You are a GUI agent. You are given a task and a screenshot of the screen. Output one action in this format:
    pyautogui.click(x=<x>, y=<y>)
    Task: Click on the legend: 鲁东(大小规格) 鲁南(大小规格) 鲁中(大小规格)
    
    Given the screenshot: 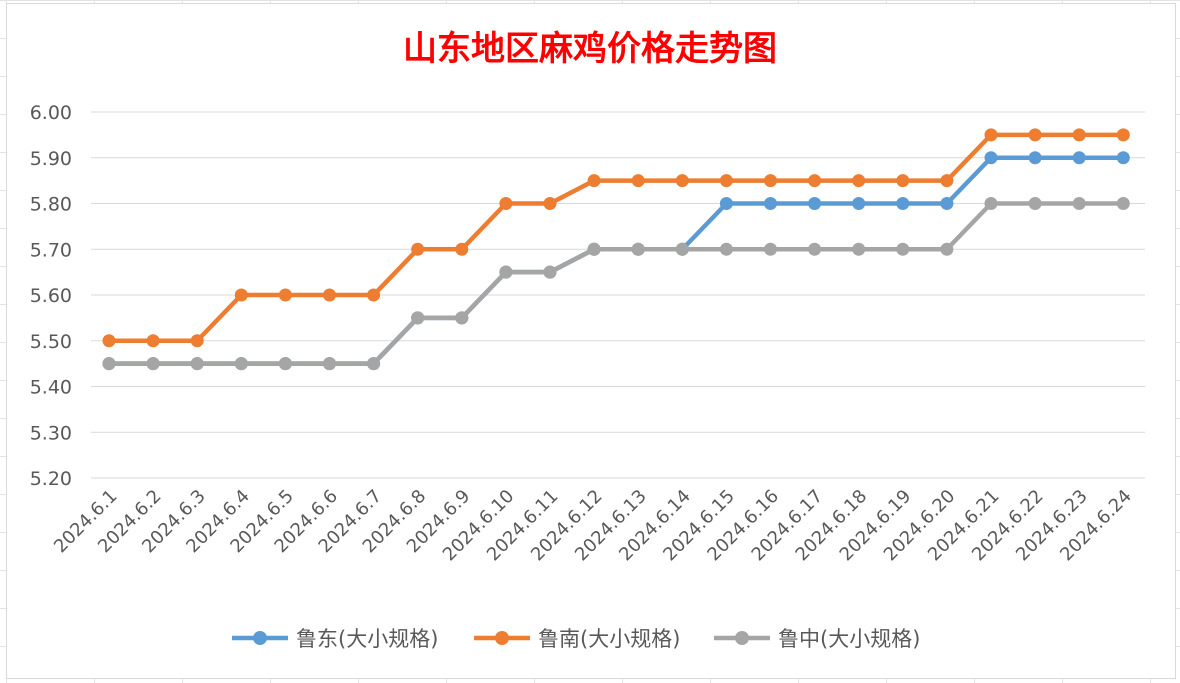 What is the action you would take?
    pyautogui.click(x=576, y=639)
    